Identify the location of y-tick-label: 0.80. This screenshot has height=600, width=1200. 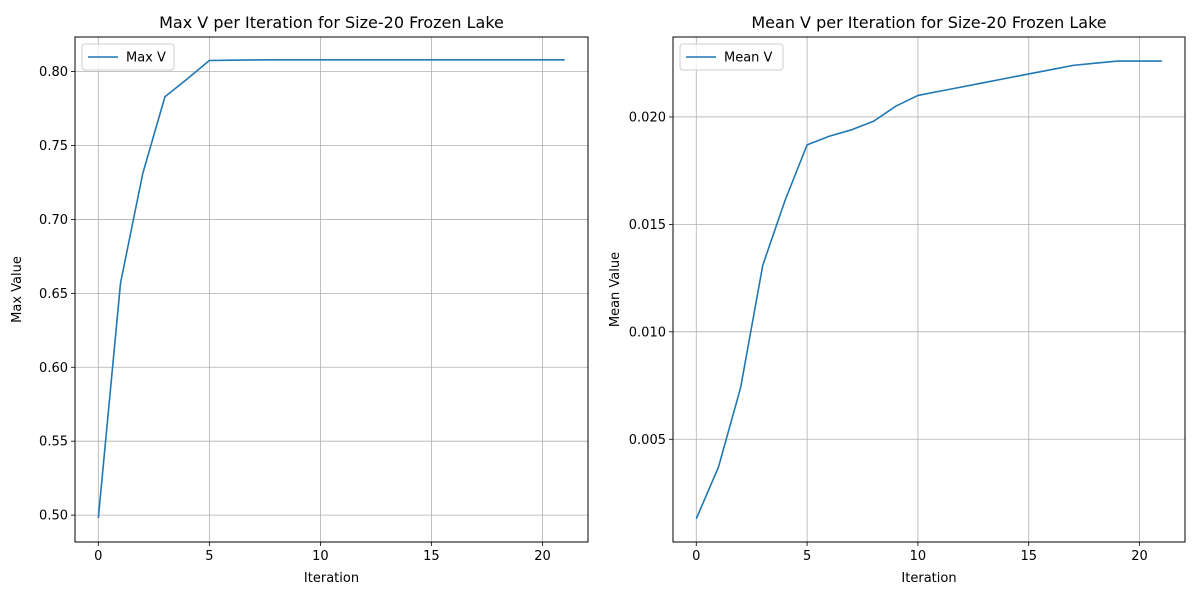
(53, 72).